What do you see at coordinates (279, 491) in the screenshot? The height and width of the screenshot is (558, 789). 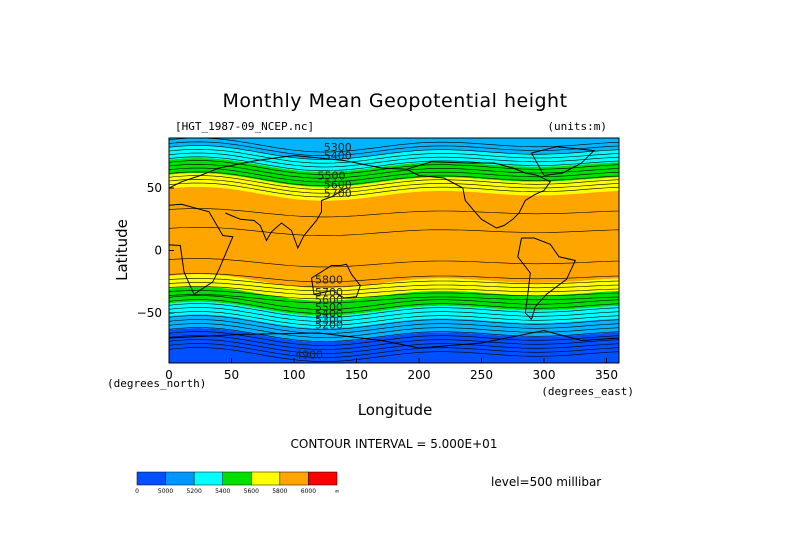 I see `colorbar-label: 5800` at bounding box center [279, 491].